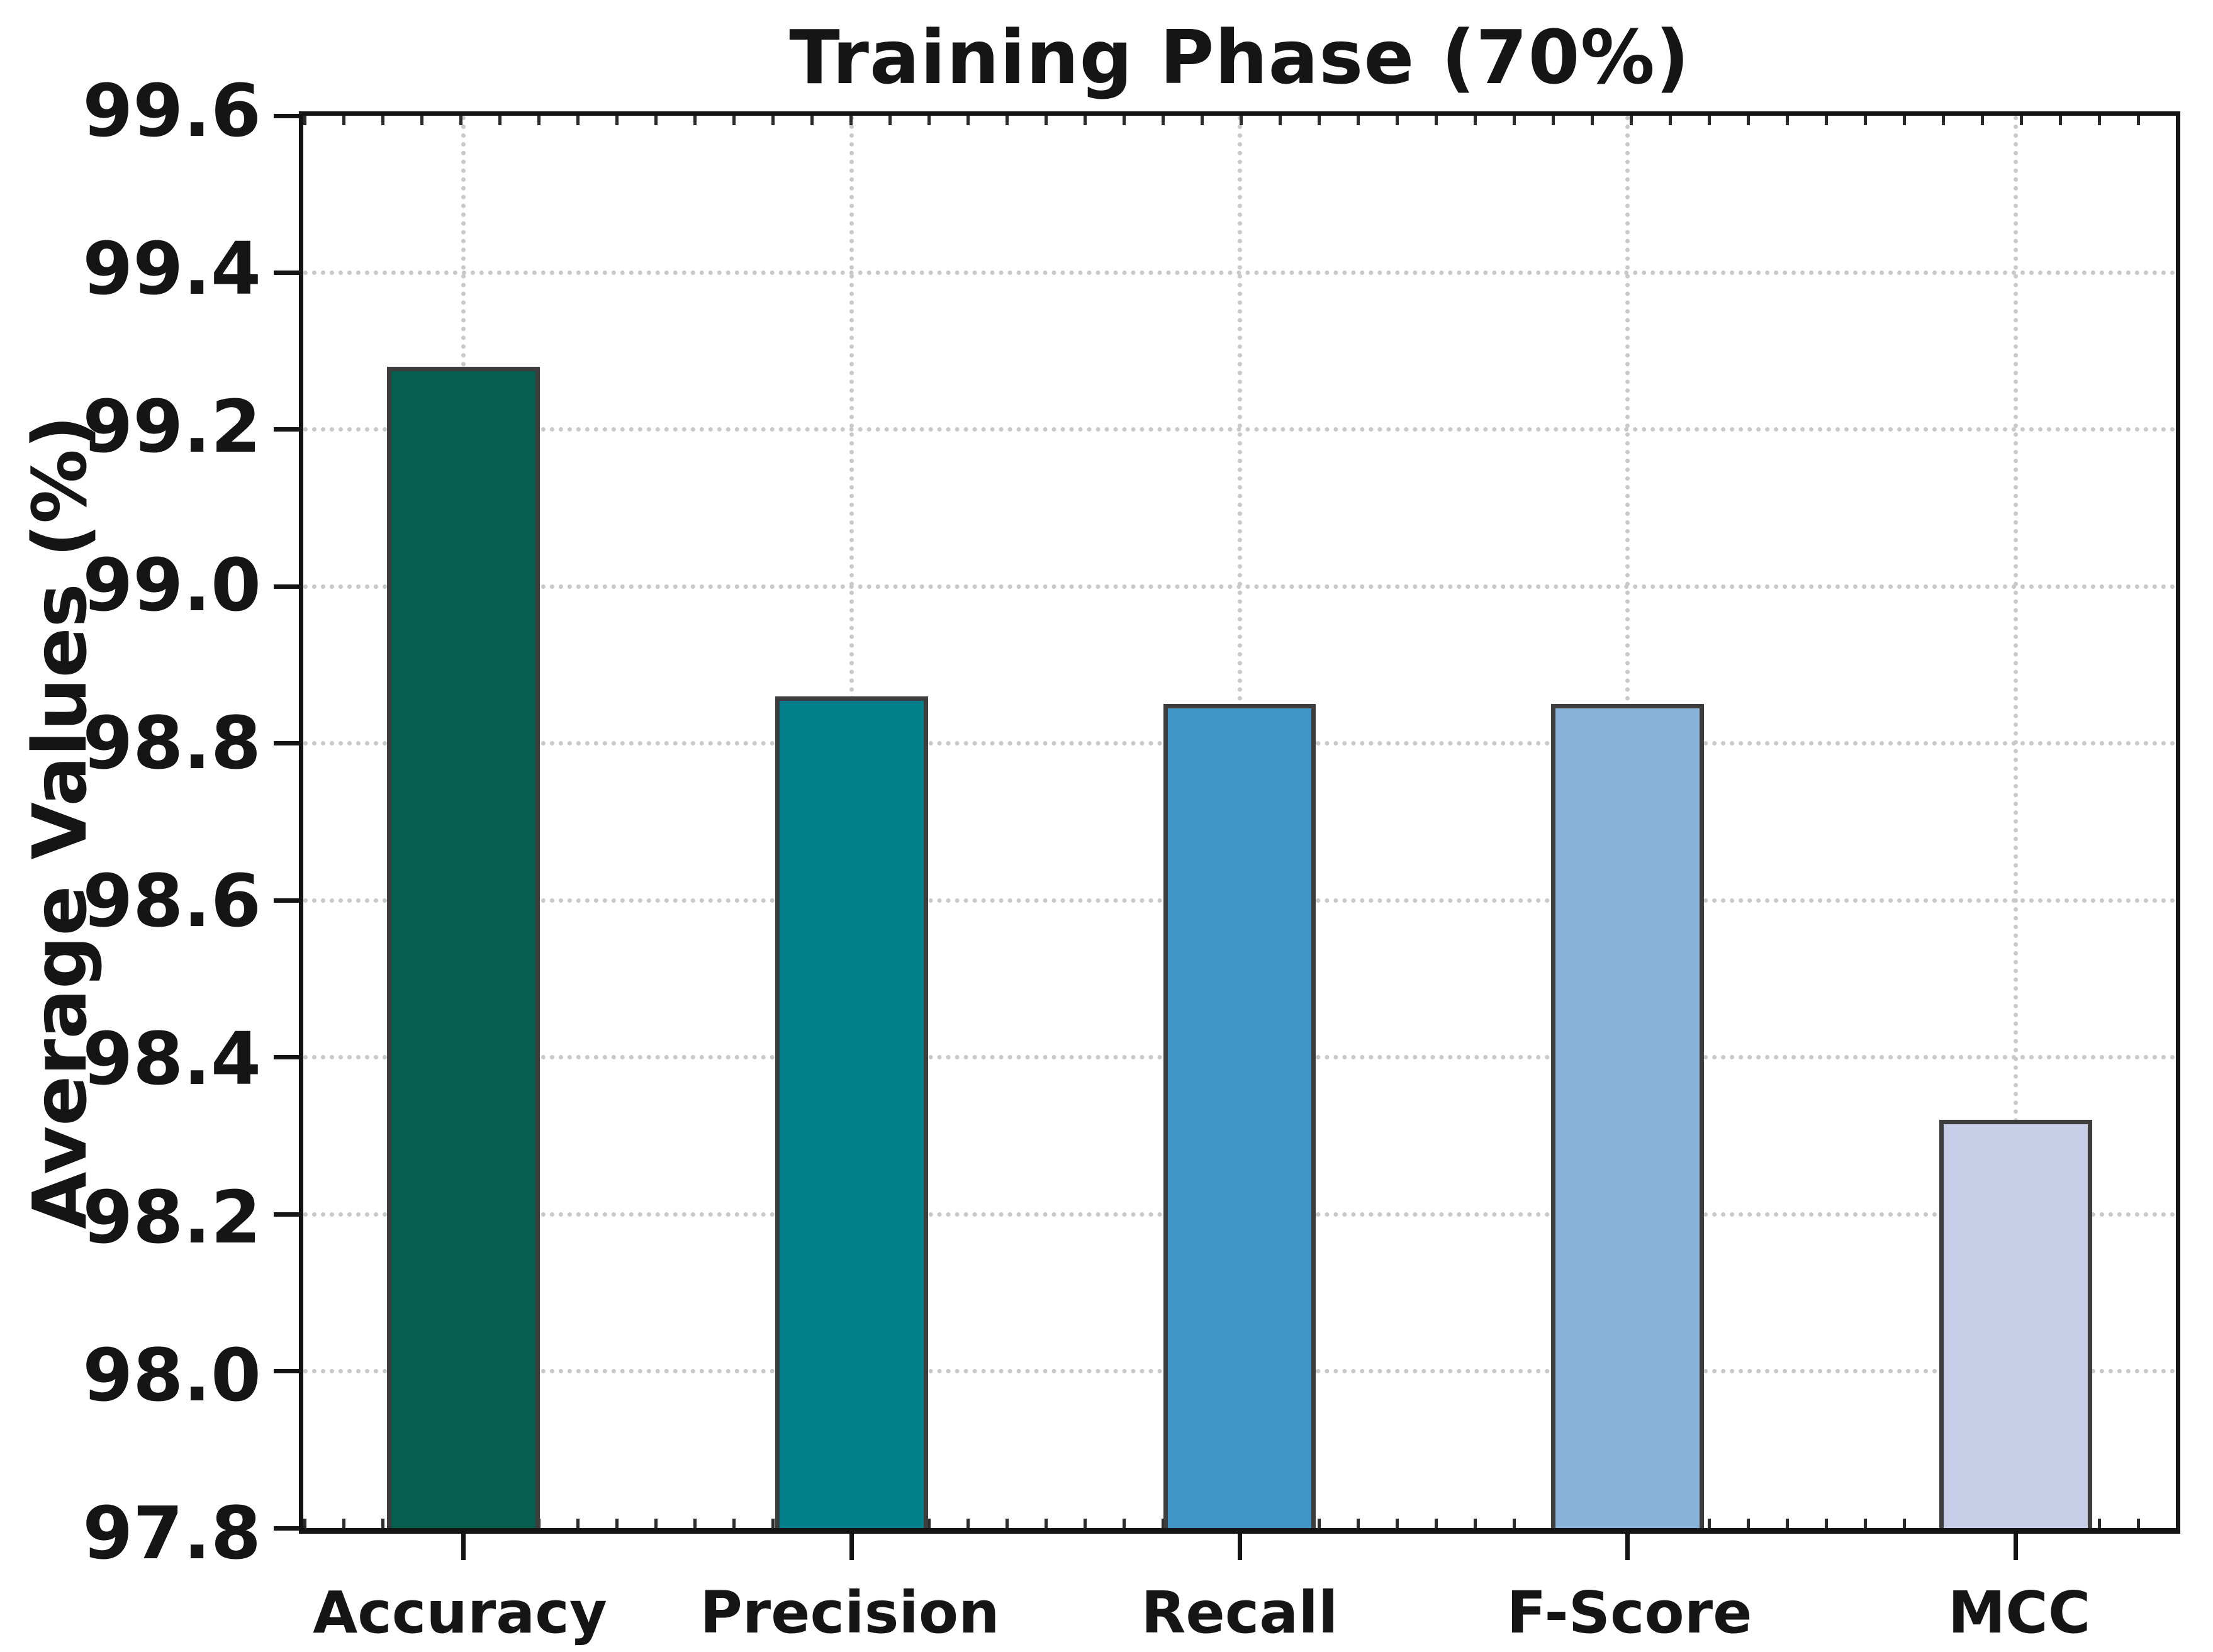 Image resolution: width=2213 pixels, height=1652 pixels. Describe the element at coordinates (172, 1059) in the screenshot. I see `y-tick-label-98.4: 98.4` at that location.